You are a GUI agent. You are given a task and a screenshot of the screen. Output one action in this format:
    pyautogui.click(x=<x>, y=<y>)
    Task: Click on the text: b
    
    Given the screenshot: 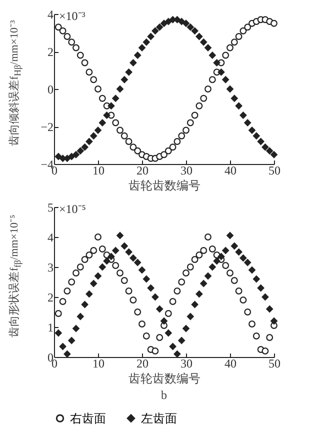 What is the action you would take?
    pyautogui.click(x=164, y=395)
    